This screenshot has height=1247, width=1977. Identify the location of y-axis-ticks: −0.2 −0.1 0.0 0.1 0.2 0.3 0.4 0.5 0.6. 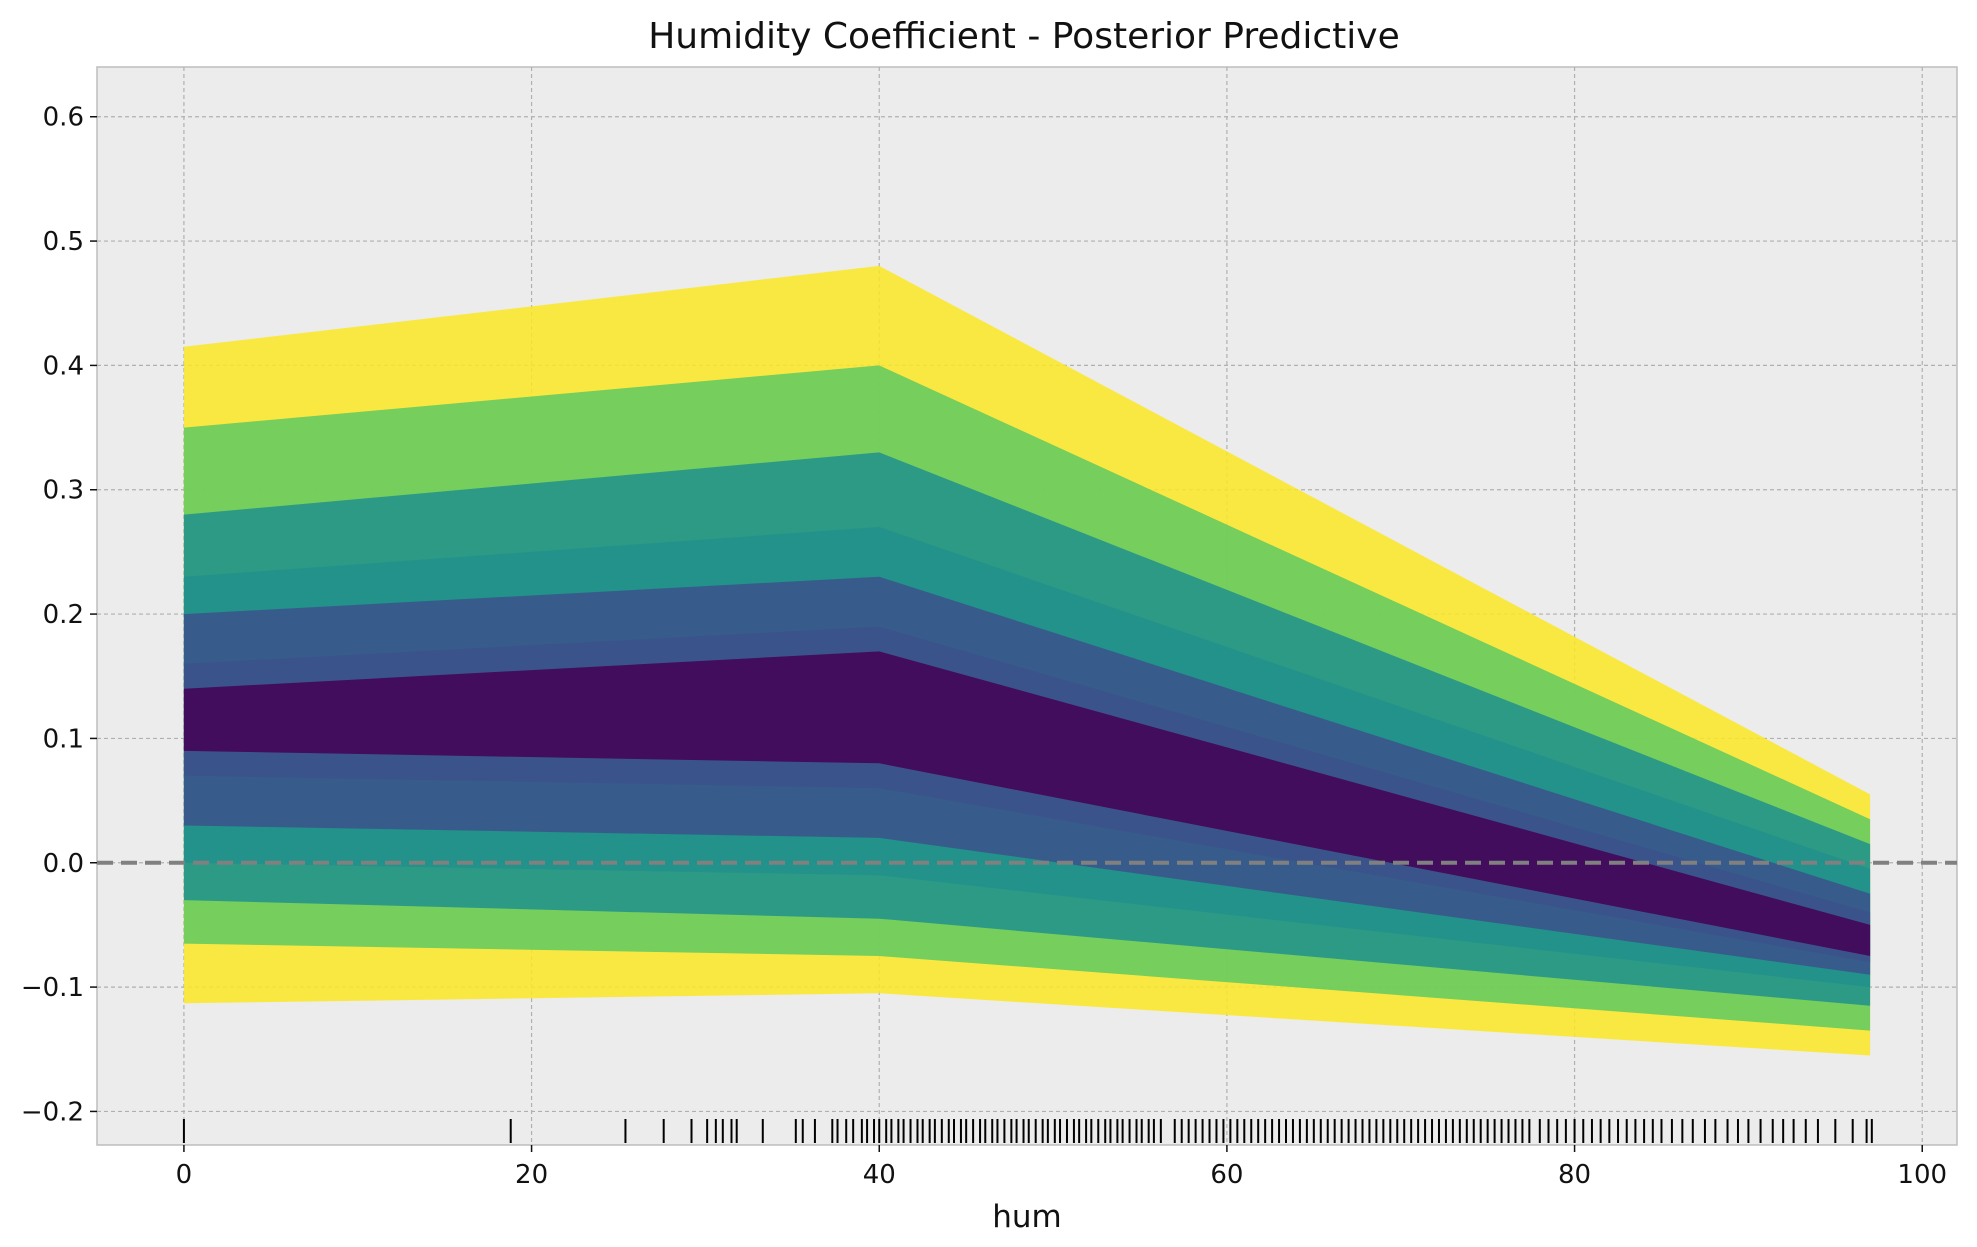
(59, 615).